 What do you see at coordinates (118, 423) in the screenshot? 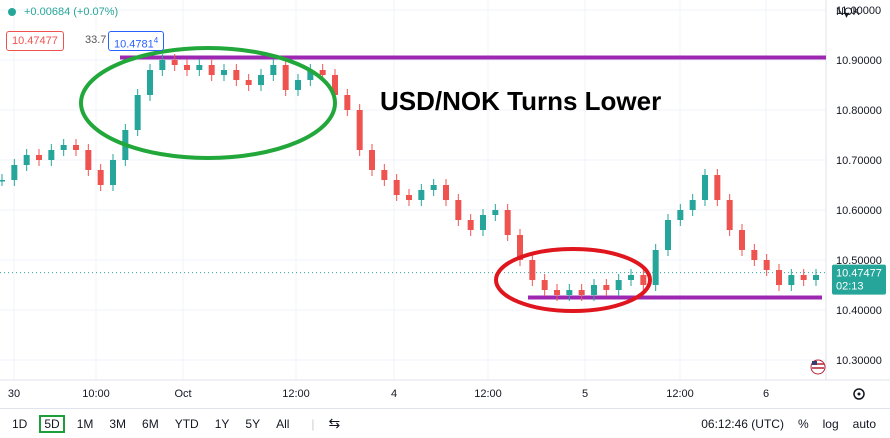
I see `timeframe-3m: 3M` at bounding box center [118, 423].